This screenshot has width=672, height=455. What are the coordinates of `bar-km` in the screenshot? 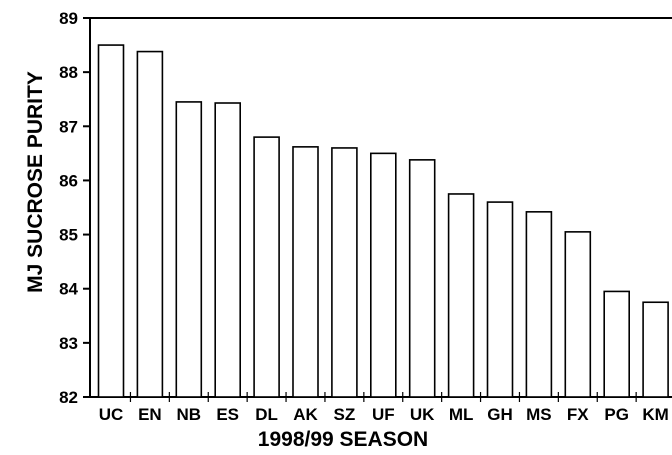 It's located at (655, 349).